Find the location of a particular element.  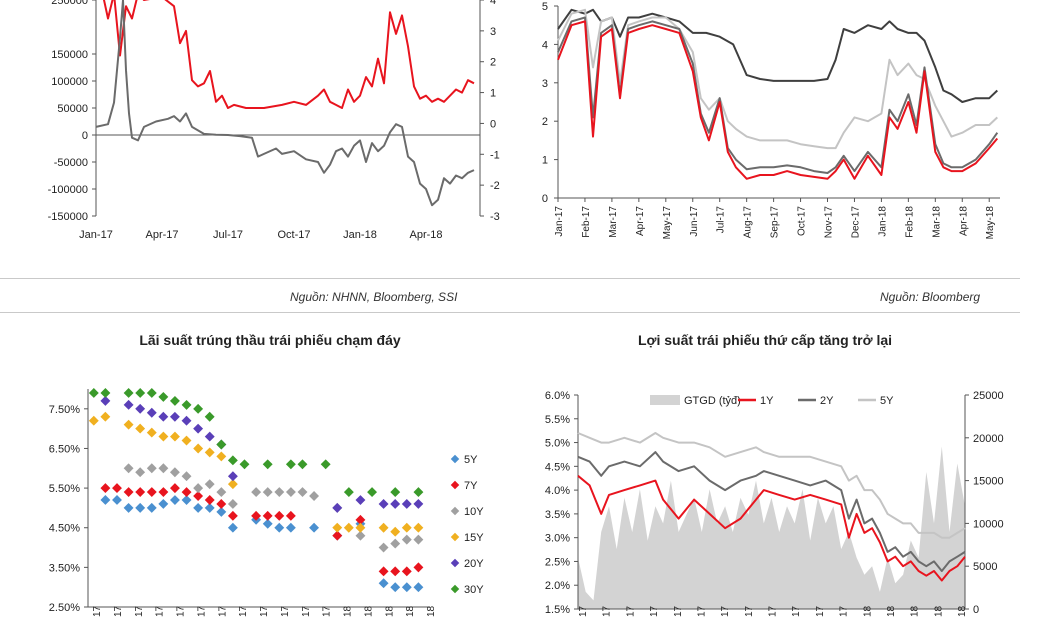

legend-label: 30Y is located at coordinates (474, 590).